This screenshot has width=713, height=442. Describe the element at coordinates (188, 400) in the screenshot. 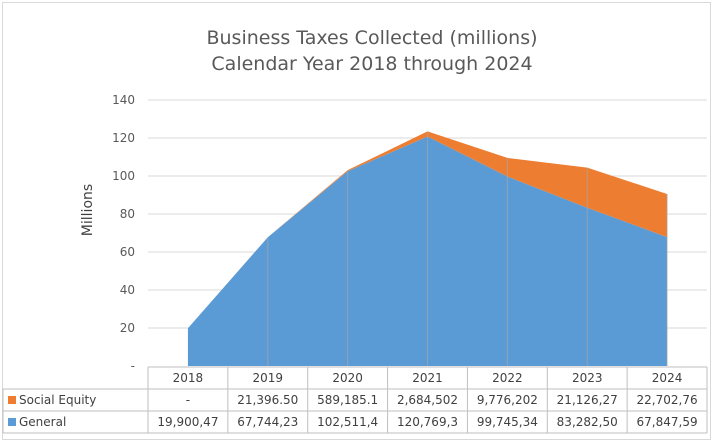

I see `table-cell: -` at that location.